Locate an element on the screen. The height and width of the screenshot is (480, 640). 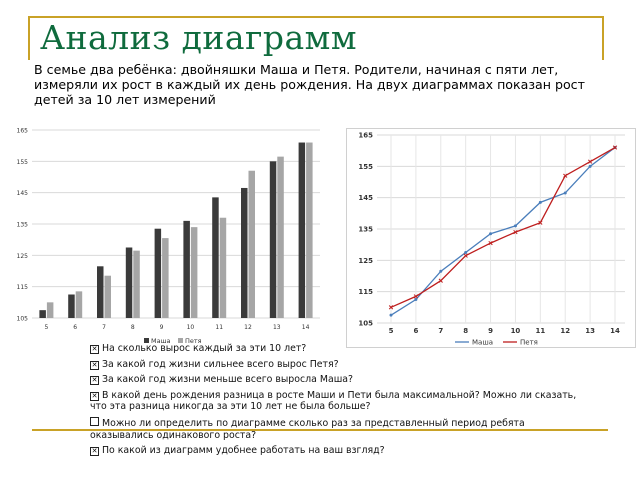
x-tick-label: 10 is located at coordinates (191, 327).